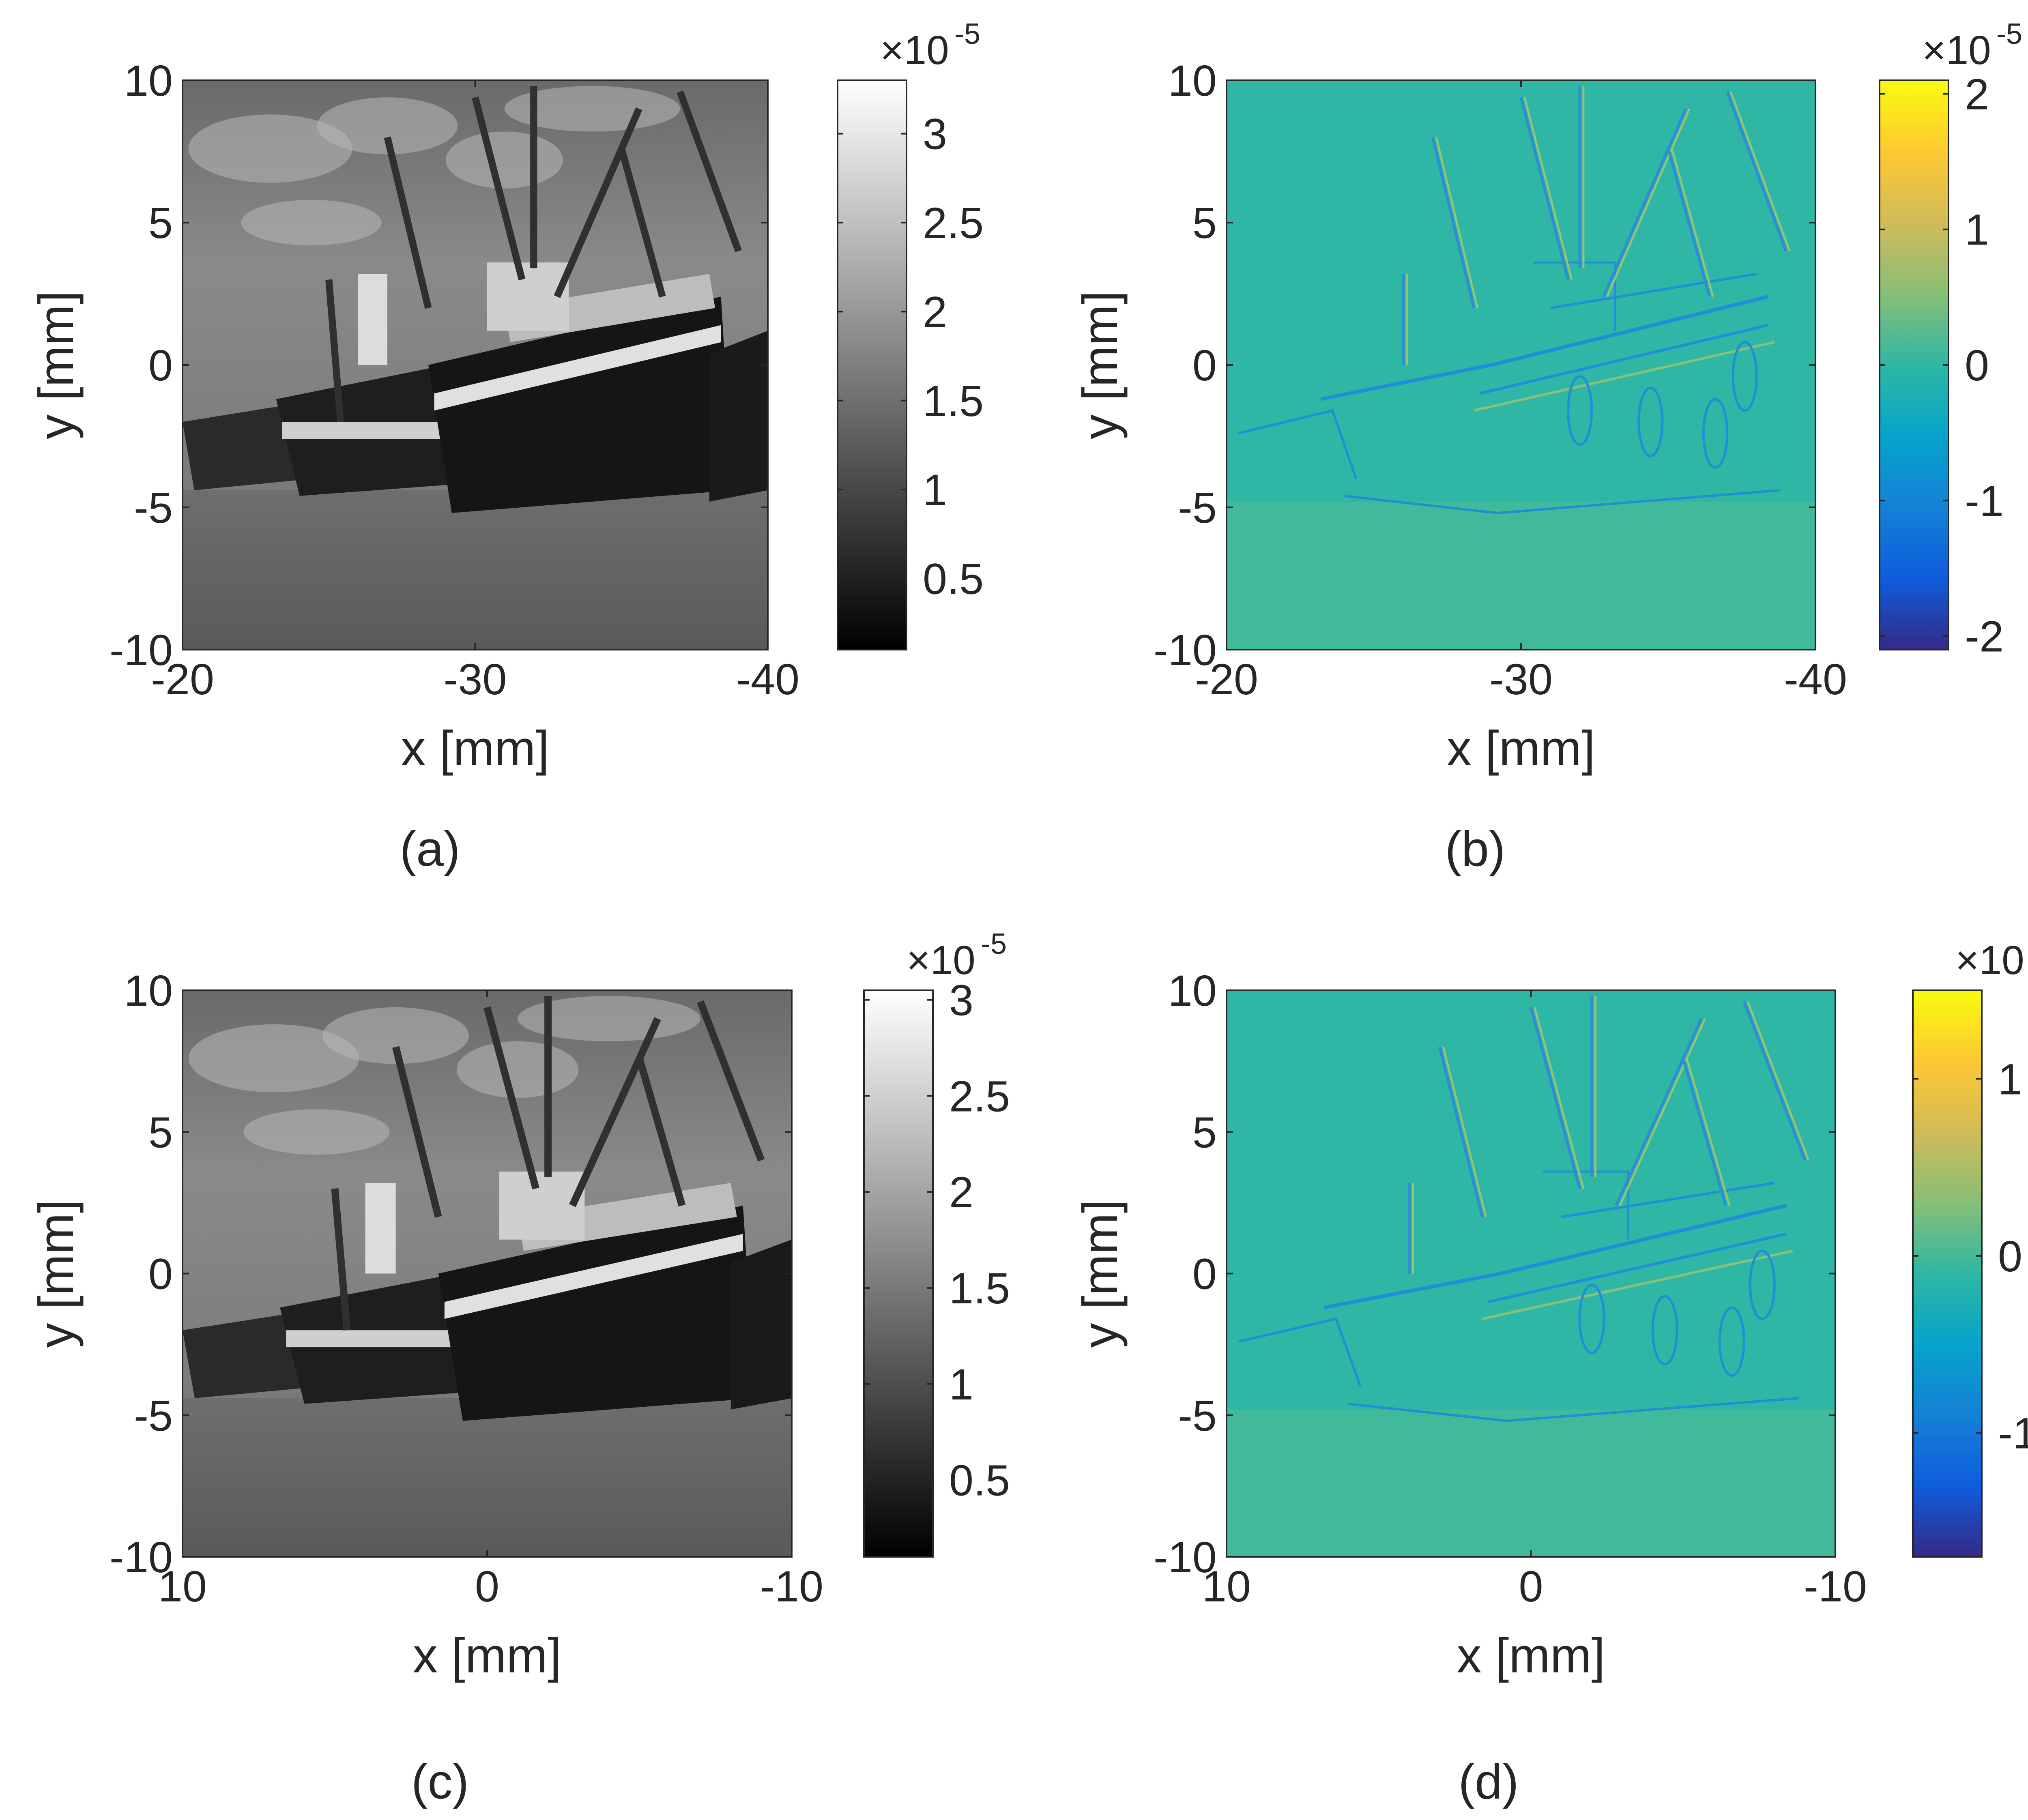 The image size is (2028, 1820). What do you see at coordinates (440, 1781) in the screenshot?
I see `panel-caption: (c)` at bounding box center [440, 1781].